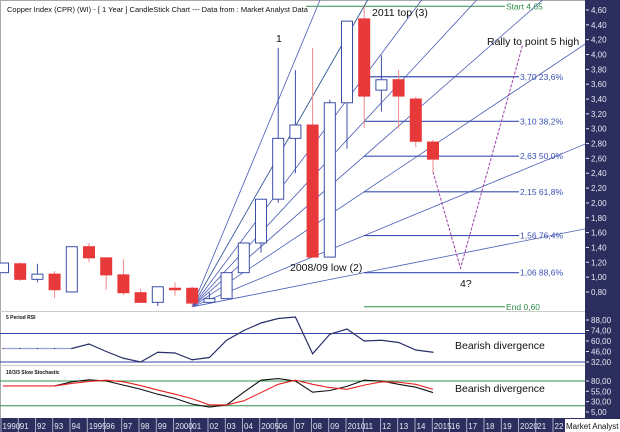  What do you see at coordinates (162, 426) in the screenshot?
I see `year-label: 99` at bounding box center [162, 426].